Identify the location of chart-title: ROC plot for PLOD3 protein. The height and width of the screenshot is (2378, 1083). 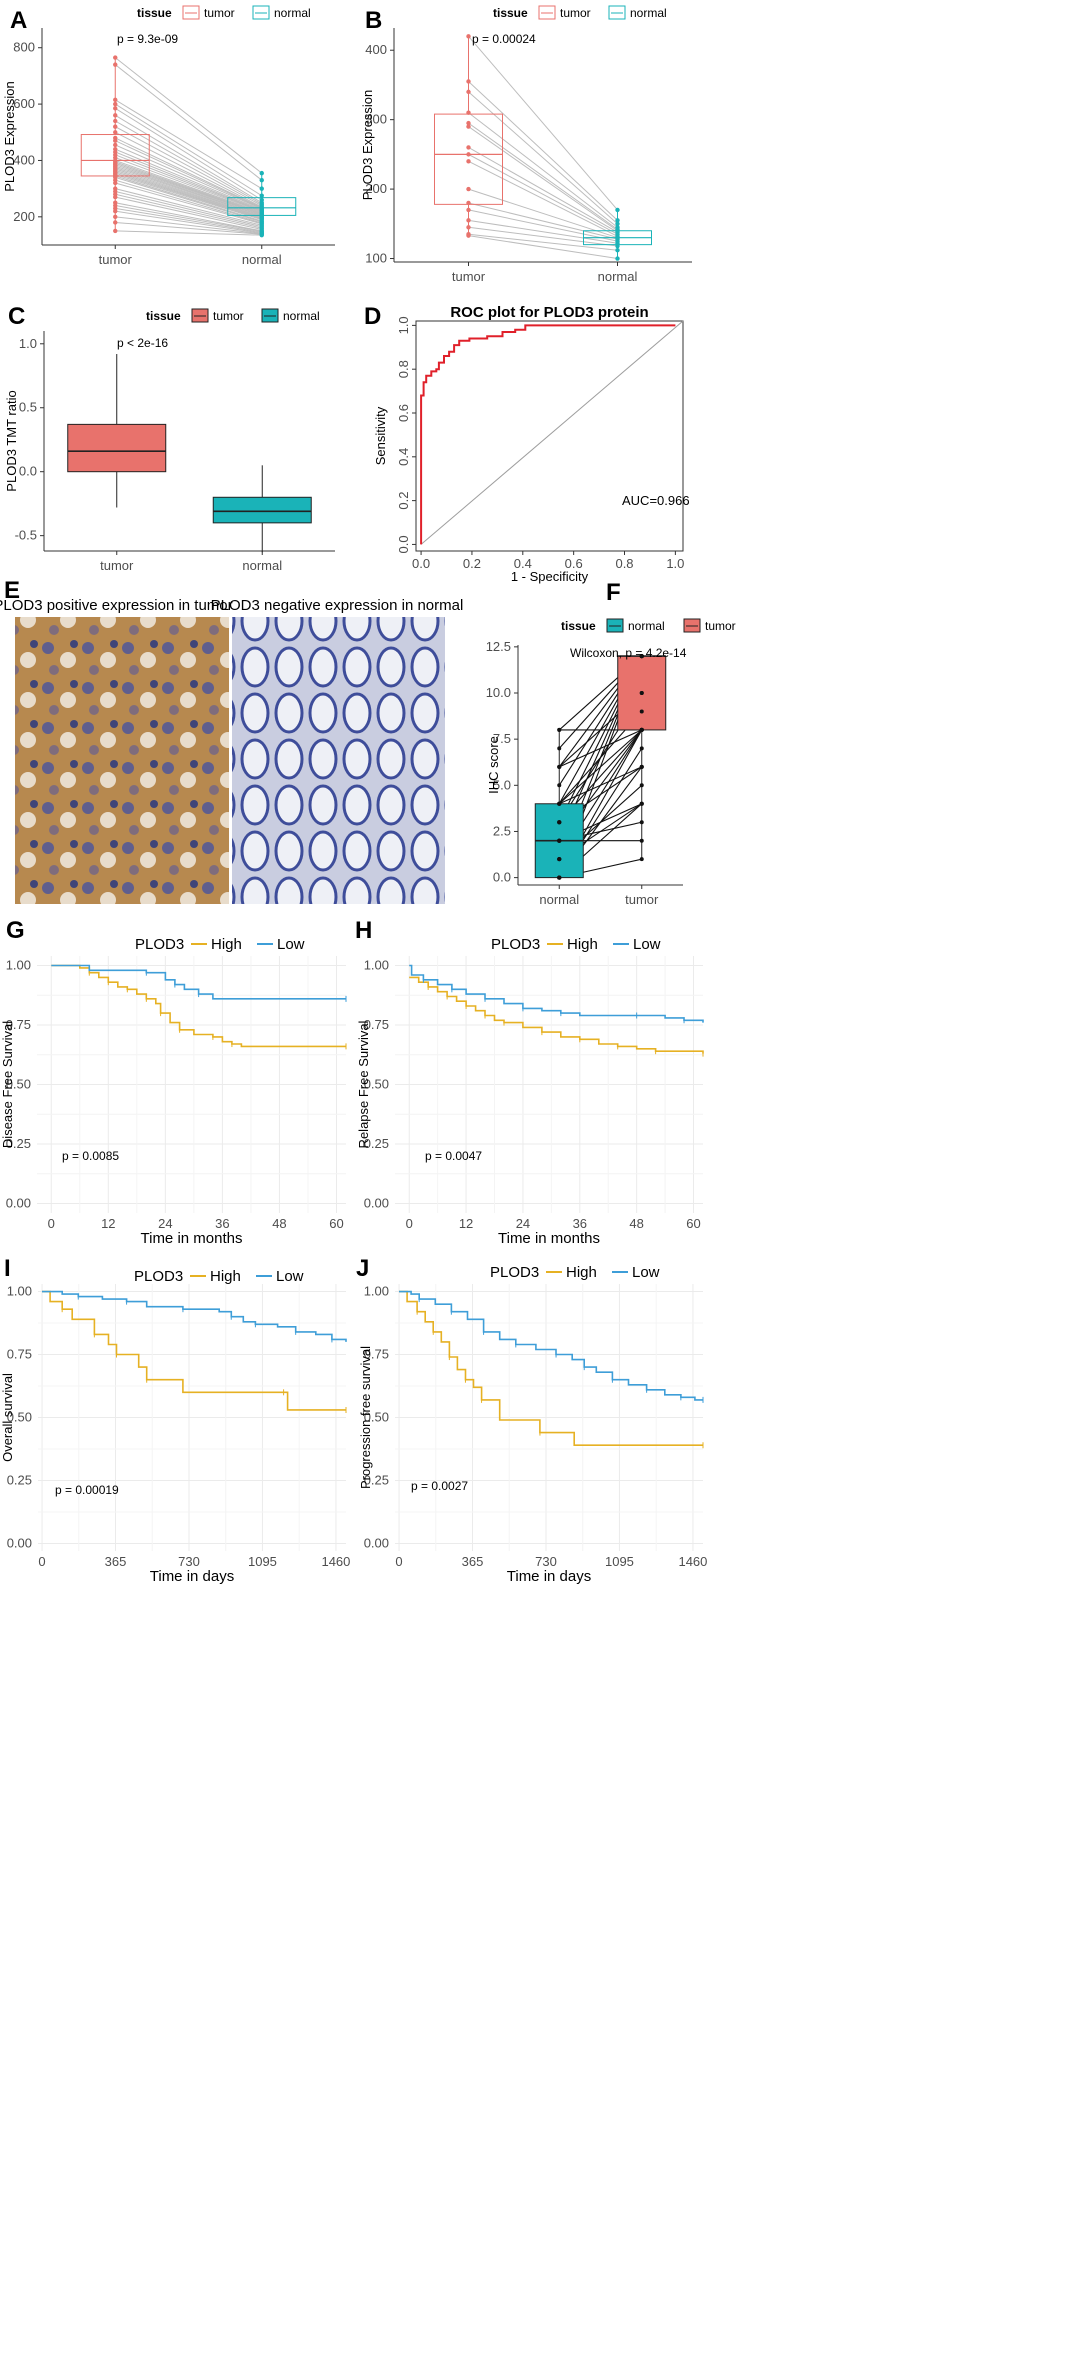
(549, 312).